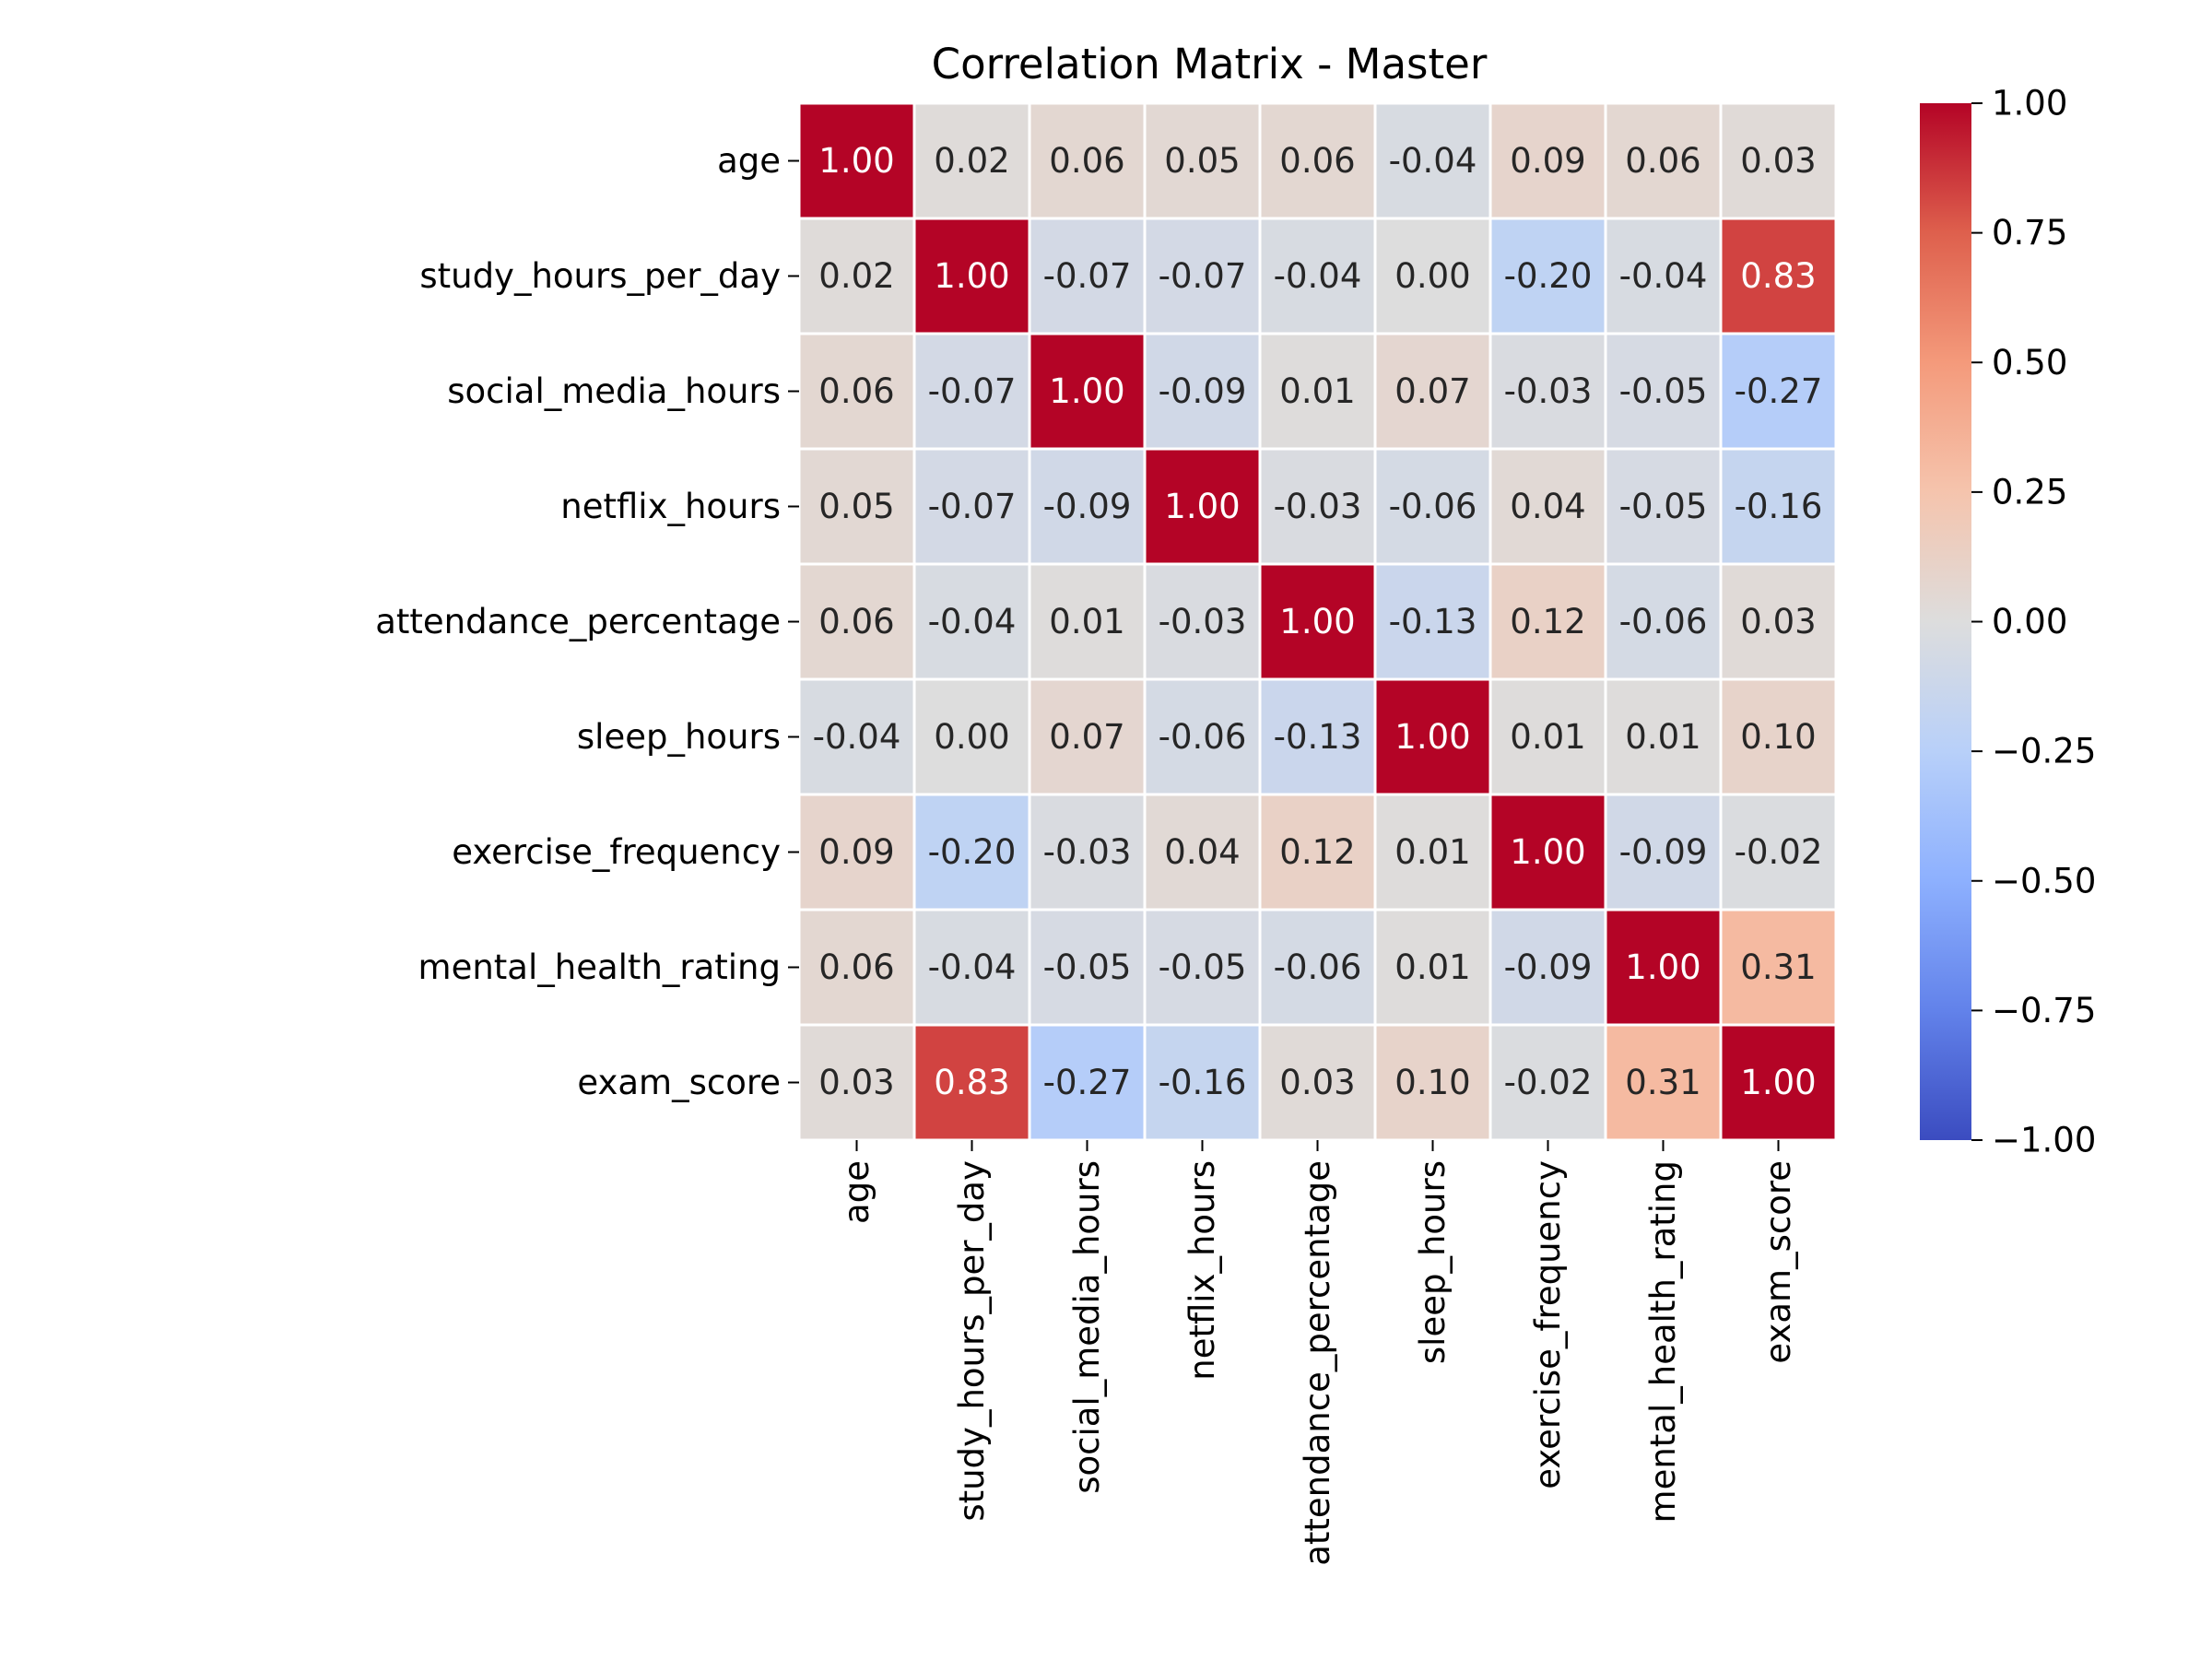 The height and width of the screenshot is (1659, 2212). What do you see at coordinates (1203, 737) in the screenshot?
I see `cell-value-label-sleep_hours-netflix_hours: -0.06` at bounding box center [1203, 737].